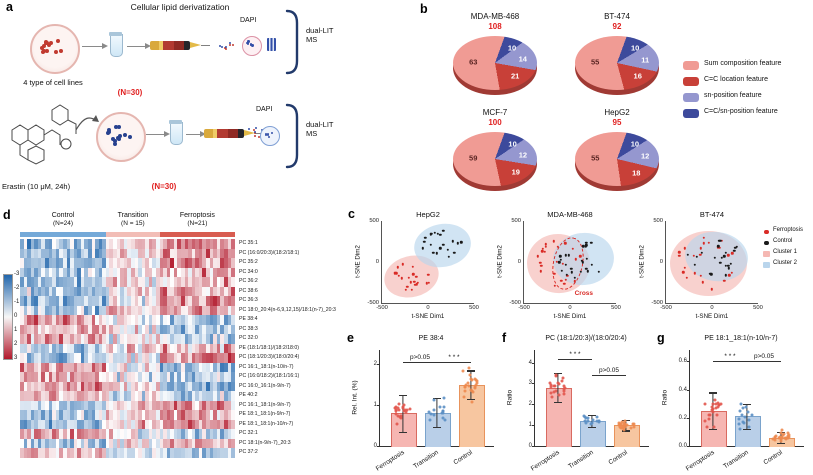  Describe the element at coordinates (127, 329) in the screenshot. I see `heatmap-row` at that location.